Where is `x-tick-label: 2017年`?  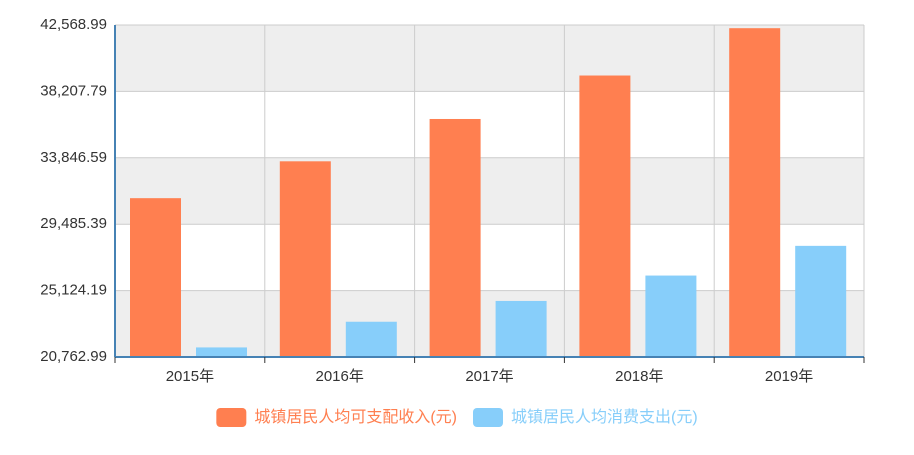 x-tick-label: 2017年 is located at coordinates (489, 376).